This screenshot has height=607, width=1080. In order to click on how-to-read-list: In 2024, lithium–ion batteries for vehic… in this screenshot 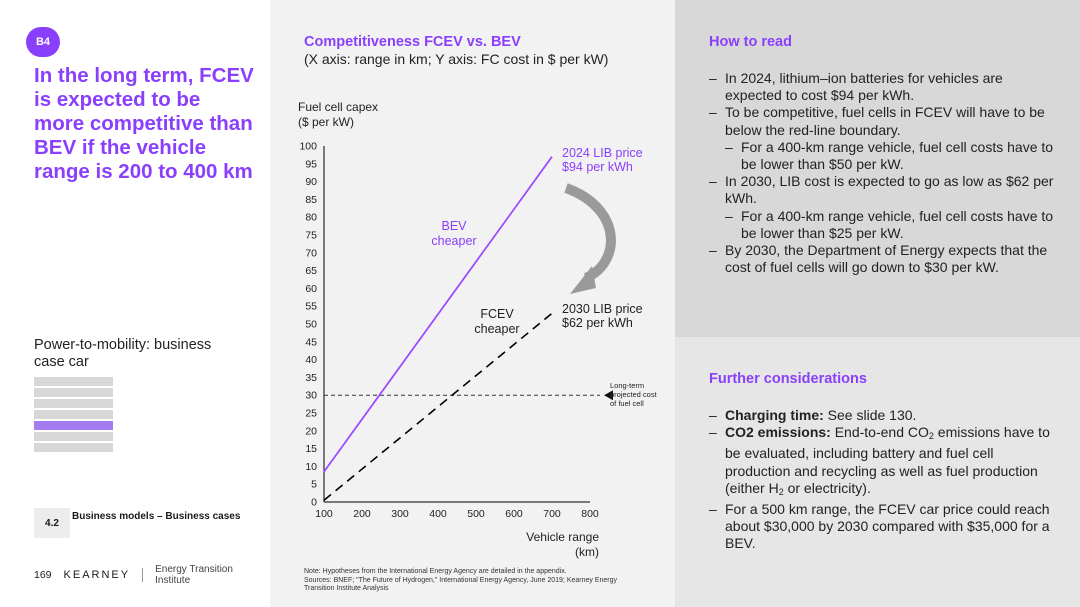, I will do `click(884, 173)`.